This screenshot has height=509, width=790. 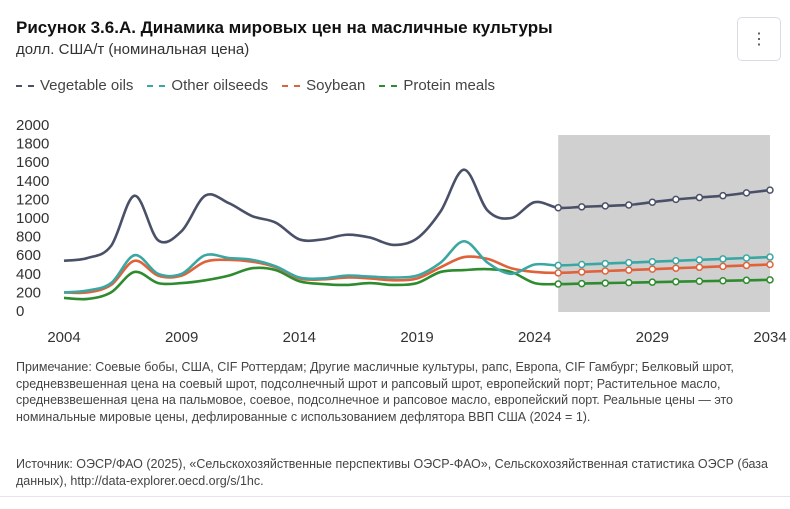 I want to click on divider, so click(x=395, y=496).